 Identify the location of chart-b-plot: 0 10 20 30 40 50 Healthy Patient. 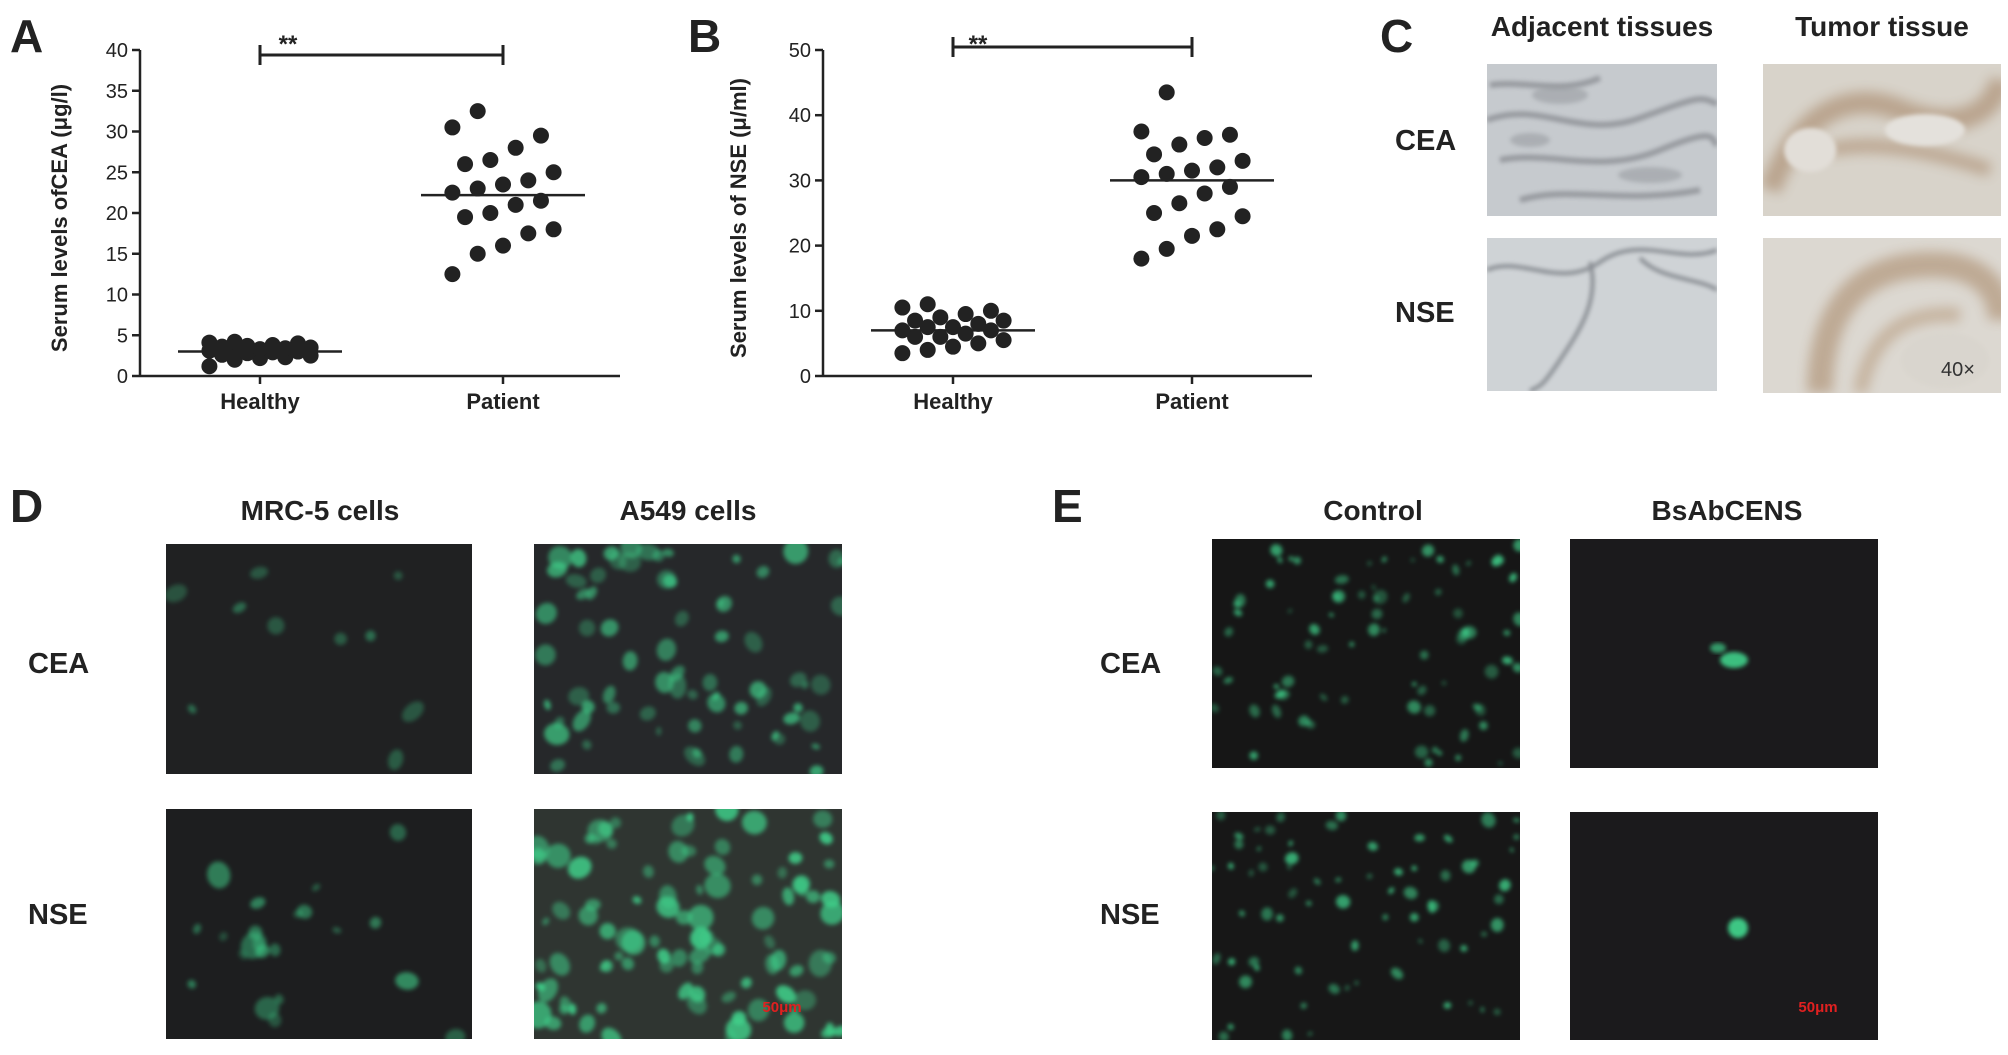
(1050, 225).